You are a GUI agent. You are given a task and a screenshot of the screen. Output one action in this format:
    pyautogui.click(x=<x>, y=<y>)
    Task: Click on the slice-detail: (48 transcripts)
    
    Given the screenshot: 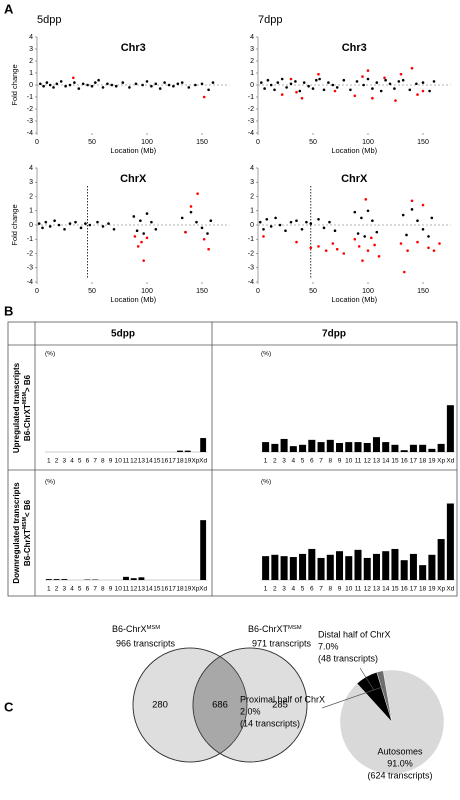 What is the action you would take?
    pyautogui.click(x=348, y=658)
    